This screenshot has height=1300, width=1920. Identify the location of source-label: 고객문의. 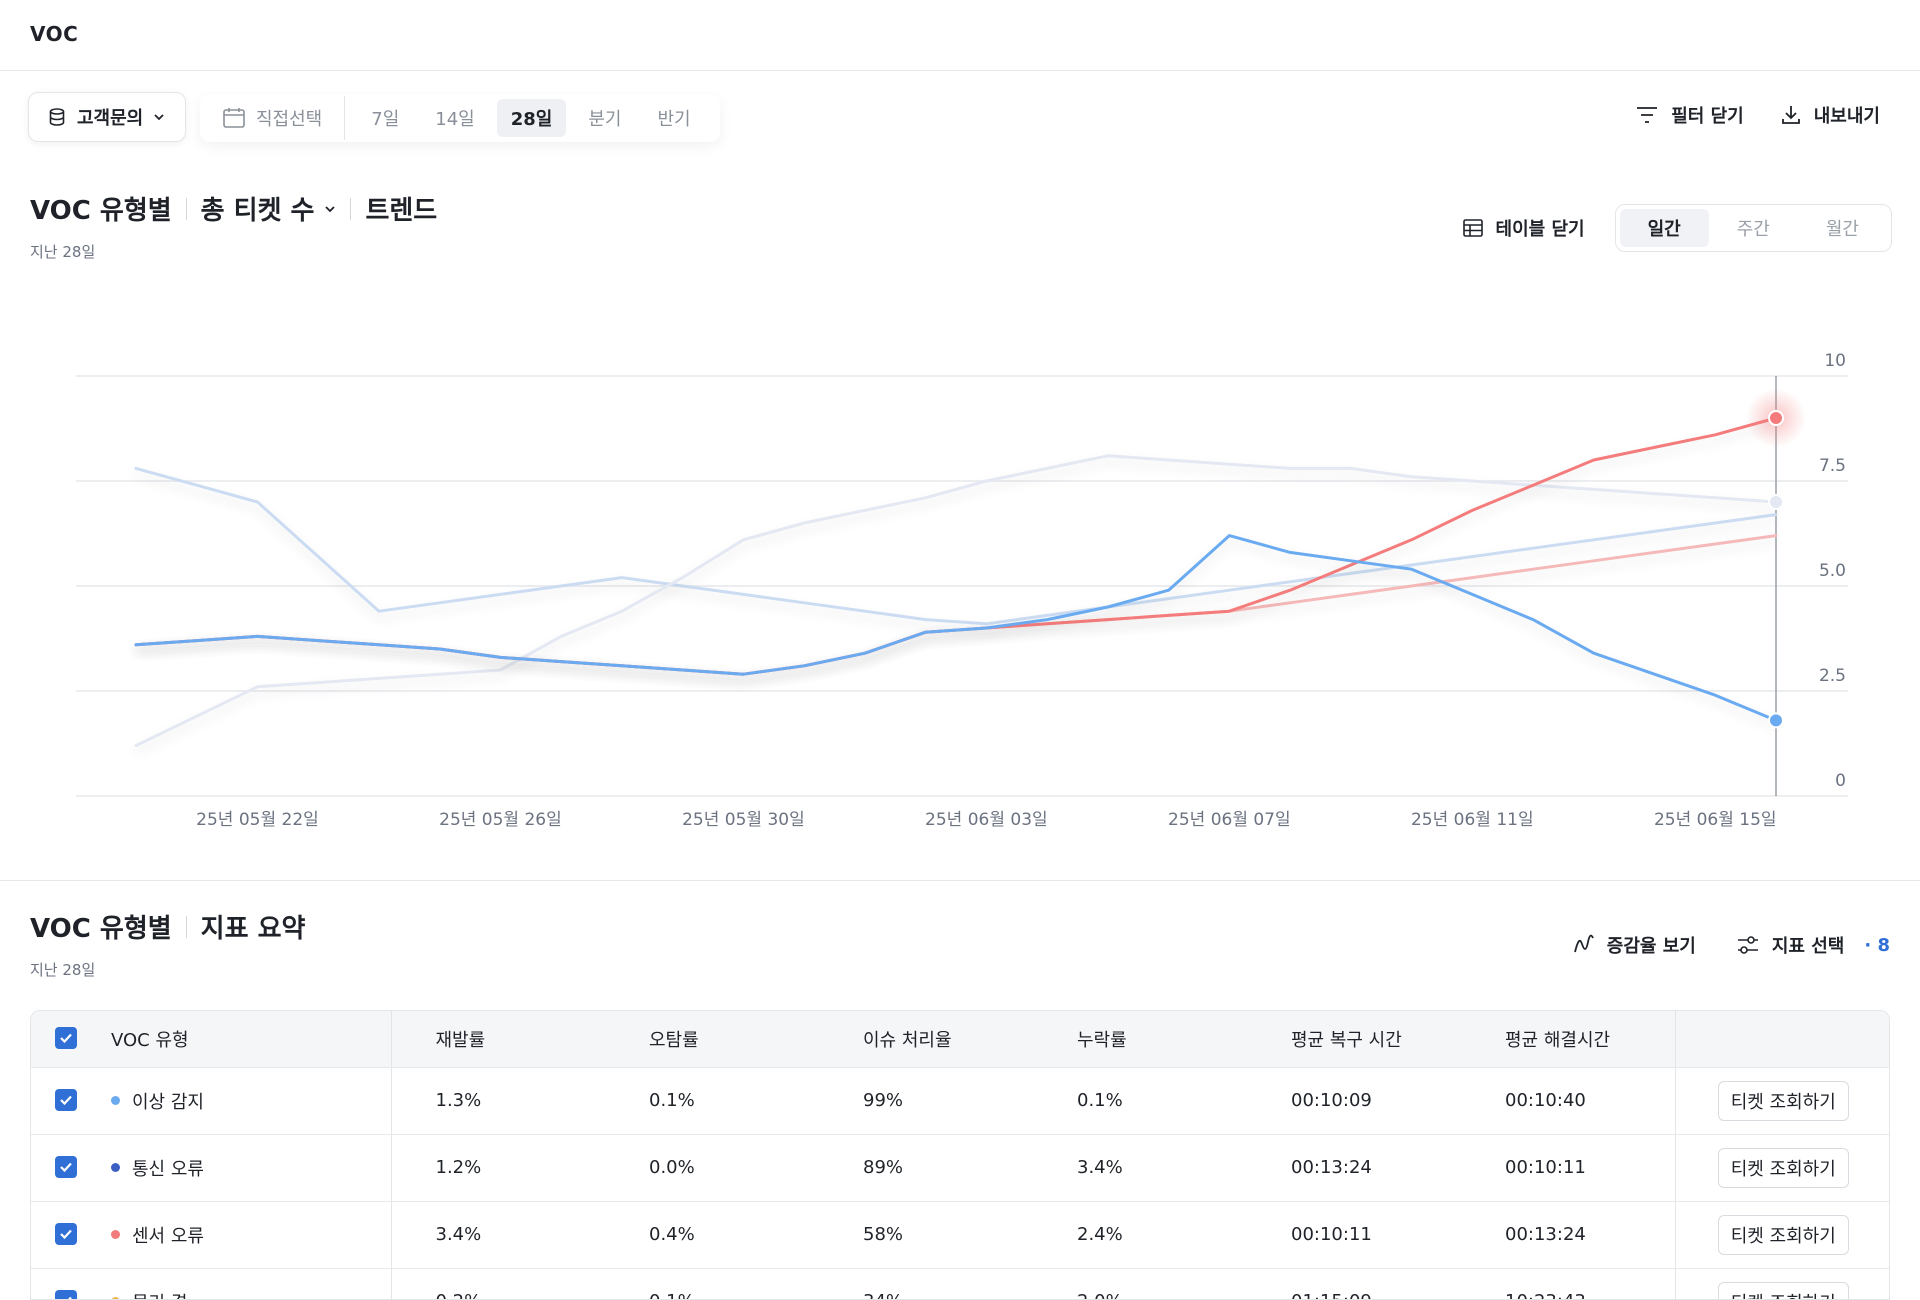
(110, 118).